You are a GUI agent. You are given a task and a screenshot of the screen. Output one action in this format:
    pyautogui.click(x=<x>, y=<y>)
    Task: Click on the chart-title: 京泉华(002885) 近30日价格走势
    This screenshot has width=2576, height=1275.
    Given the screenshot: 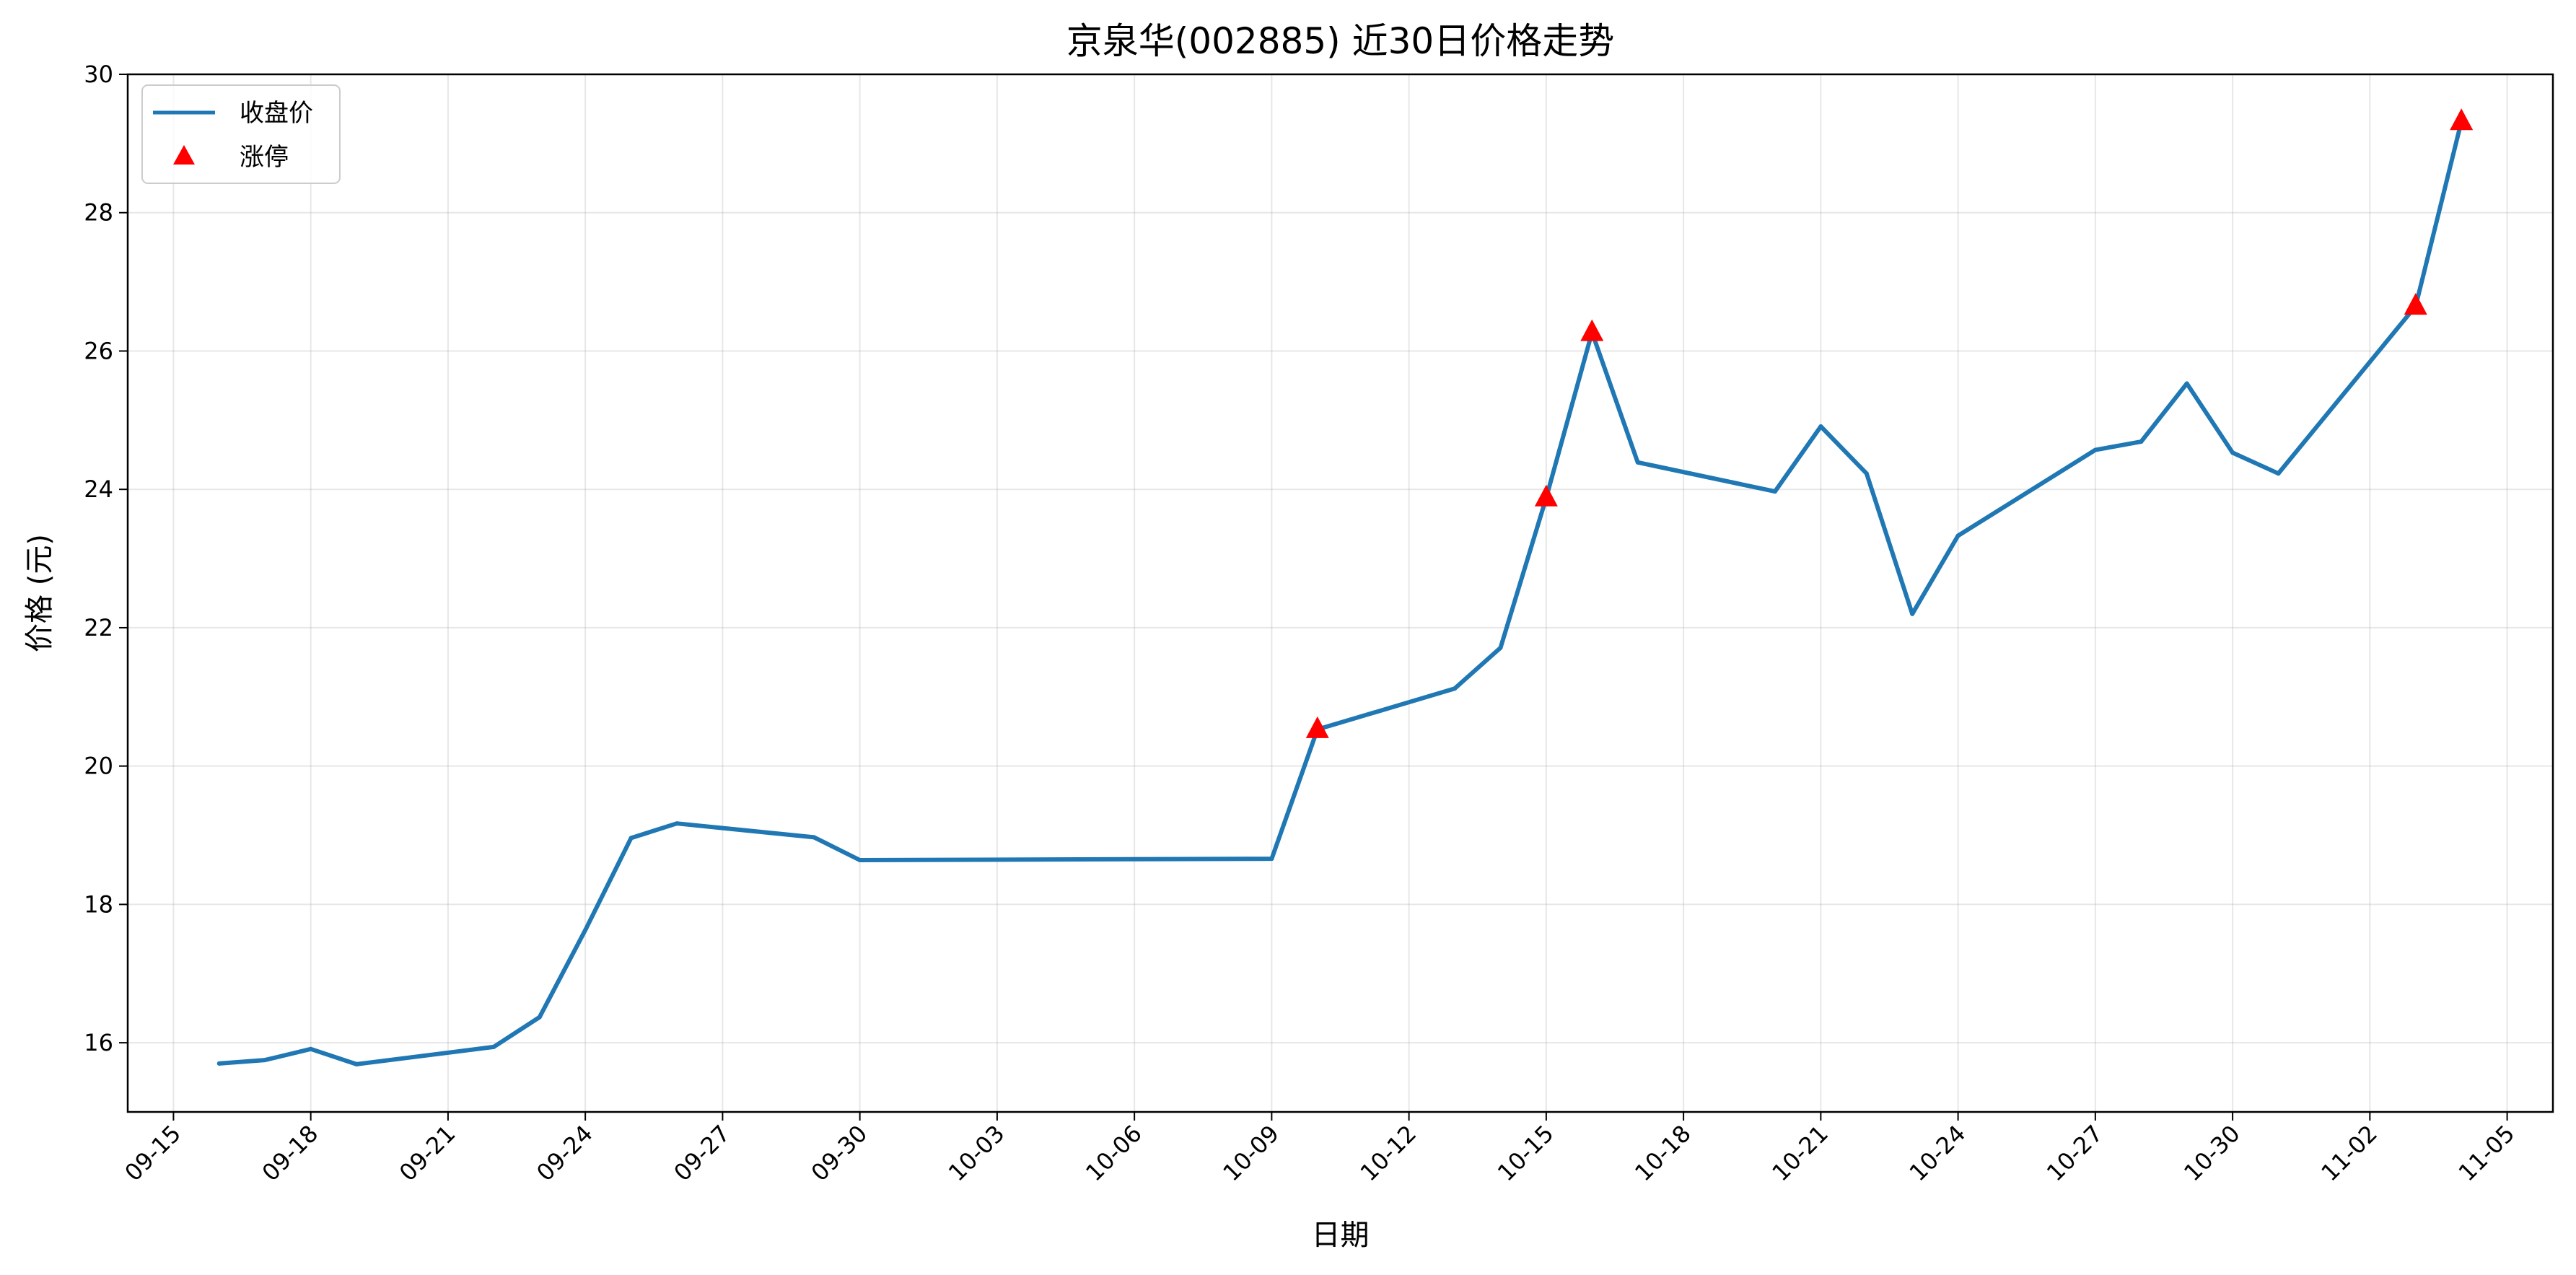 What is the action you would take?
    pyautogui.click(x=1340, y=41)
    